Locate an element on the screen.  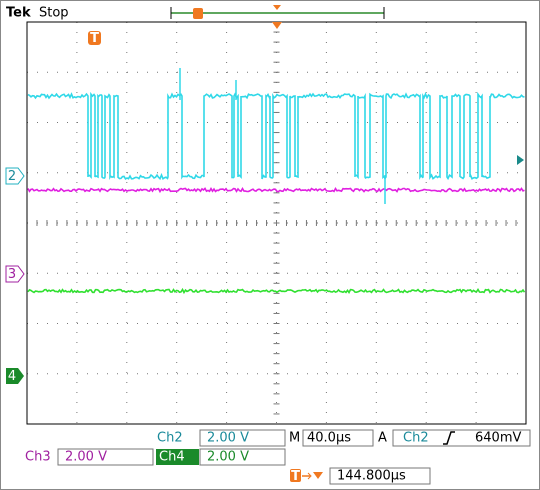
position-icon-label: T is located at coordinates (295, 476).